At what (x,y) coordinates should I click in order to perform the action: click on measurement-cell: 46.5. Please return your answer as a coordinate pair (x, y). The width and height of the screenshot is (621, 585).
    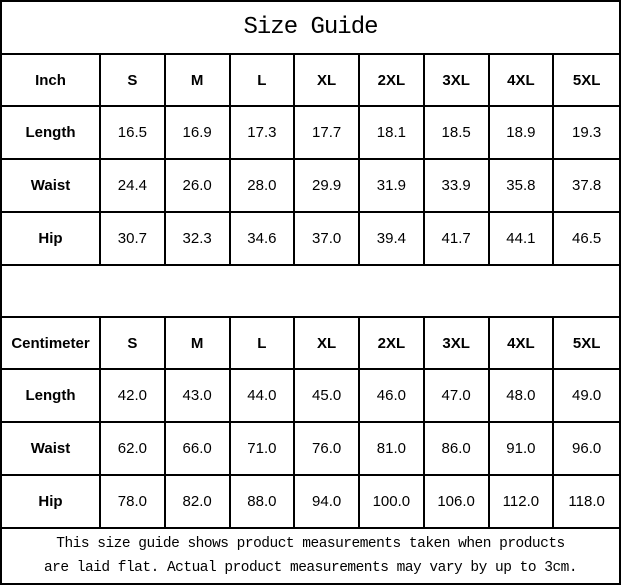
    Looking at the image, I should click on (587, 238).